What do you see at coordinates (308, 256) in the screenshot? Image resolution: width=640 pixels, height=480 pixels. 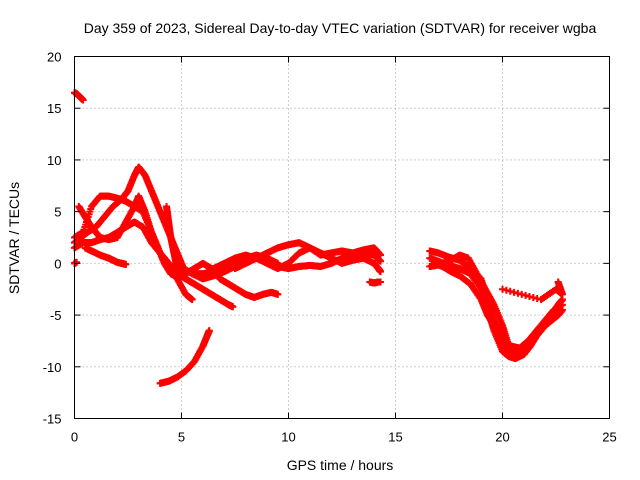 I see `series-track-l` at bounding box center [308, 256].